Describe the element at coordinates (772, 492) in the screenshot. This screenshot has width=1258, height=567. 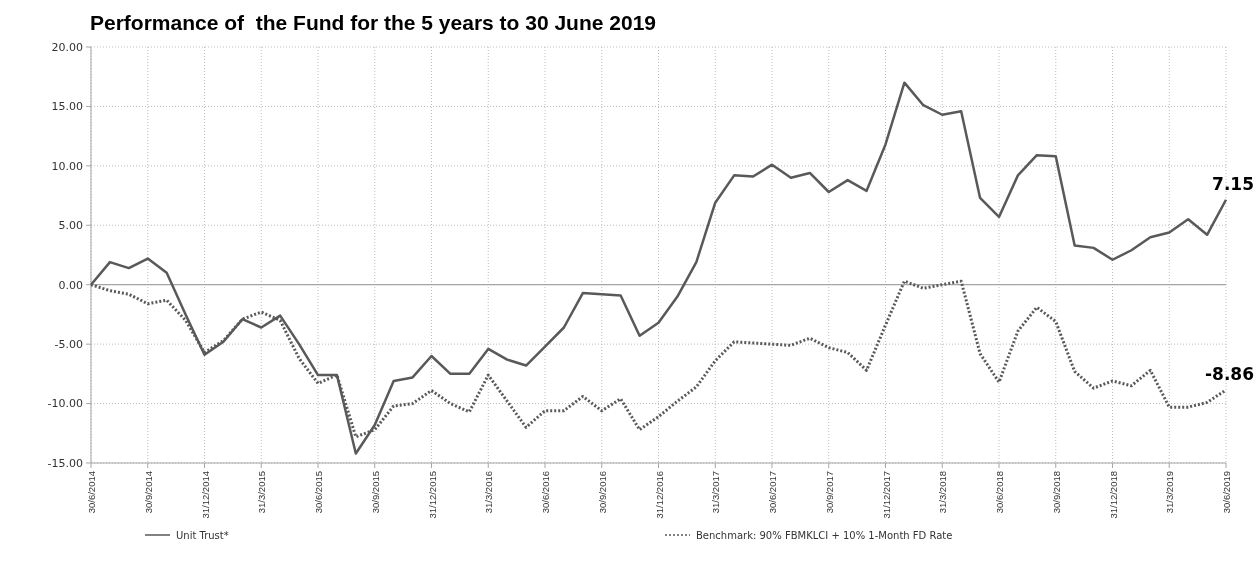
I see `x-tick-label: 30/6/2017` at that location.